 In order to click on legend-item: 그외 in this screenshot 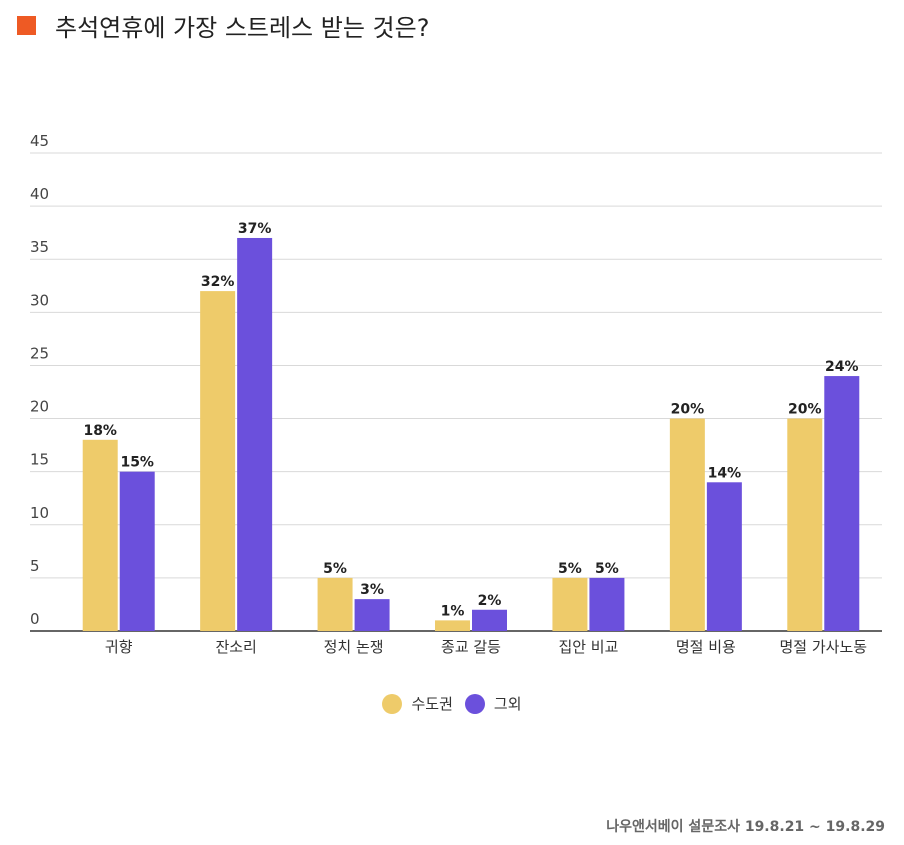, I will do `click(493, 703)`.